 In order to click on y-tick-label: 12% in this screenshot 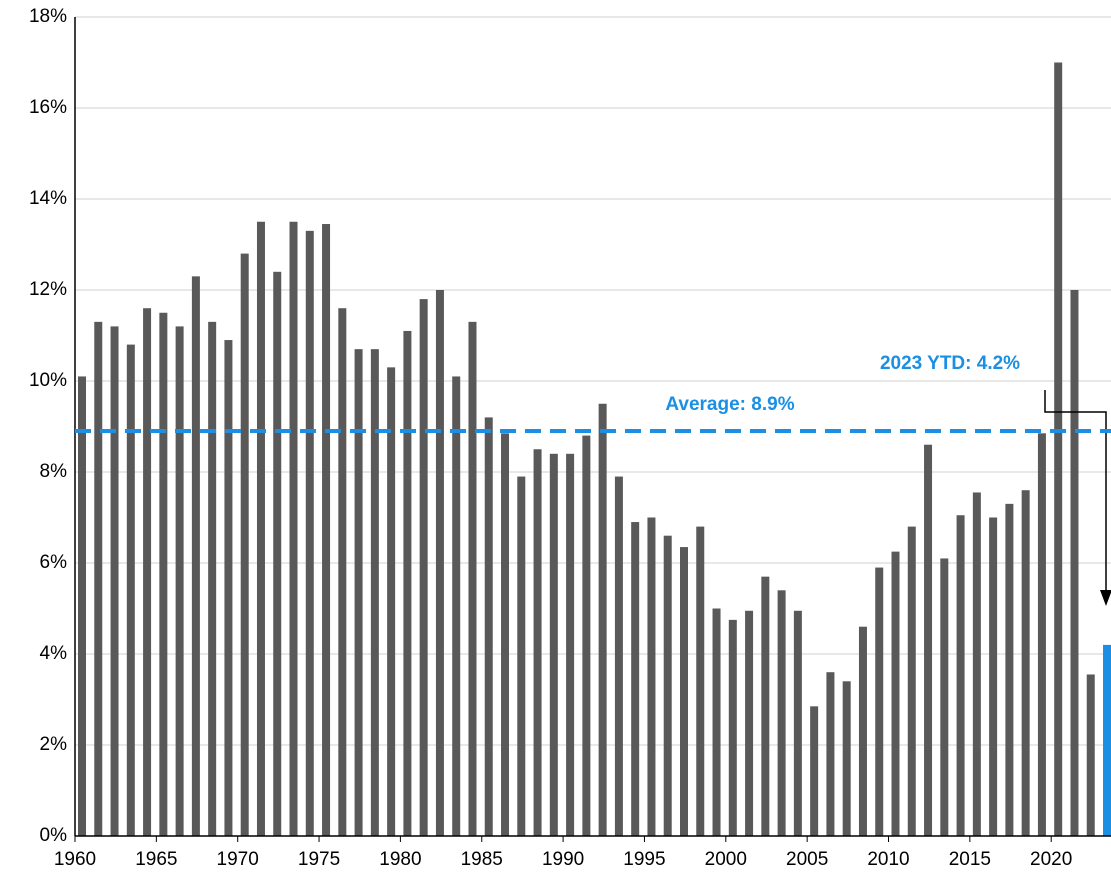, I will do `click(48, 289)`.